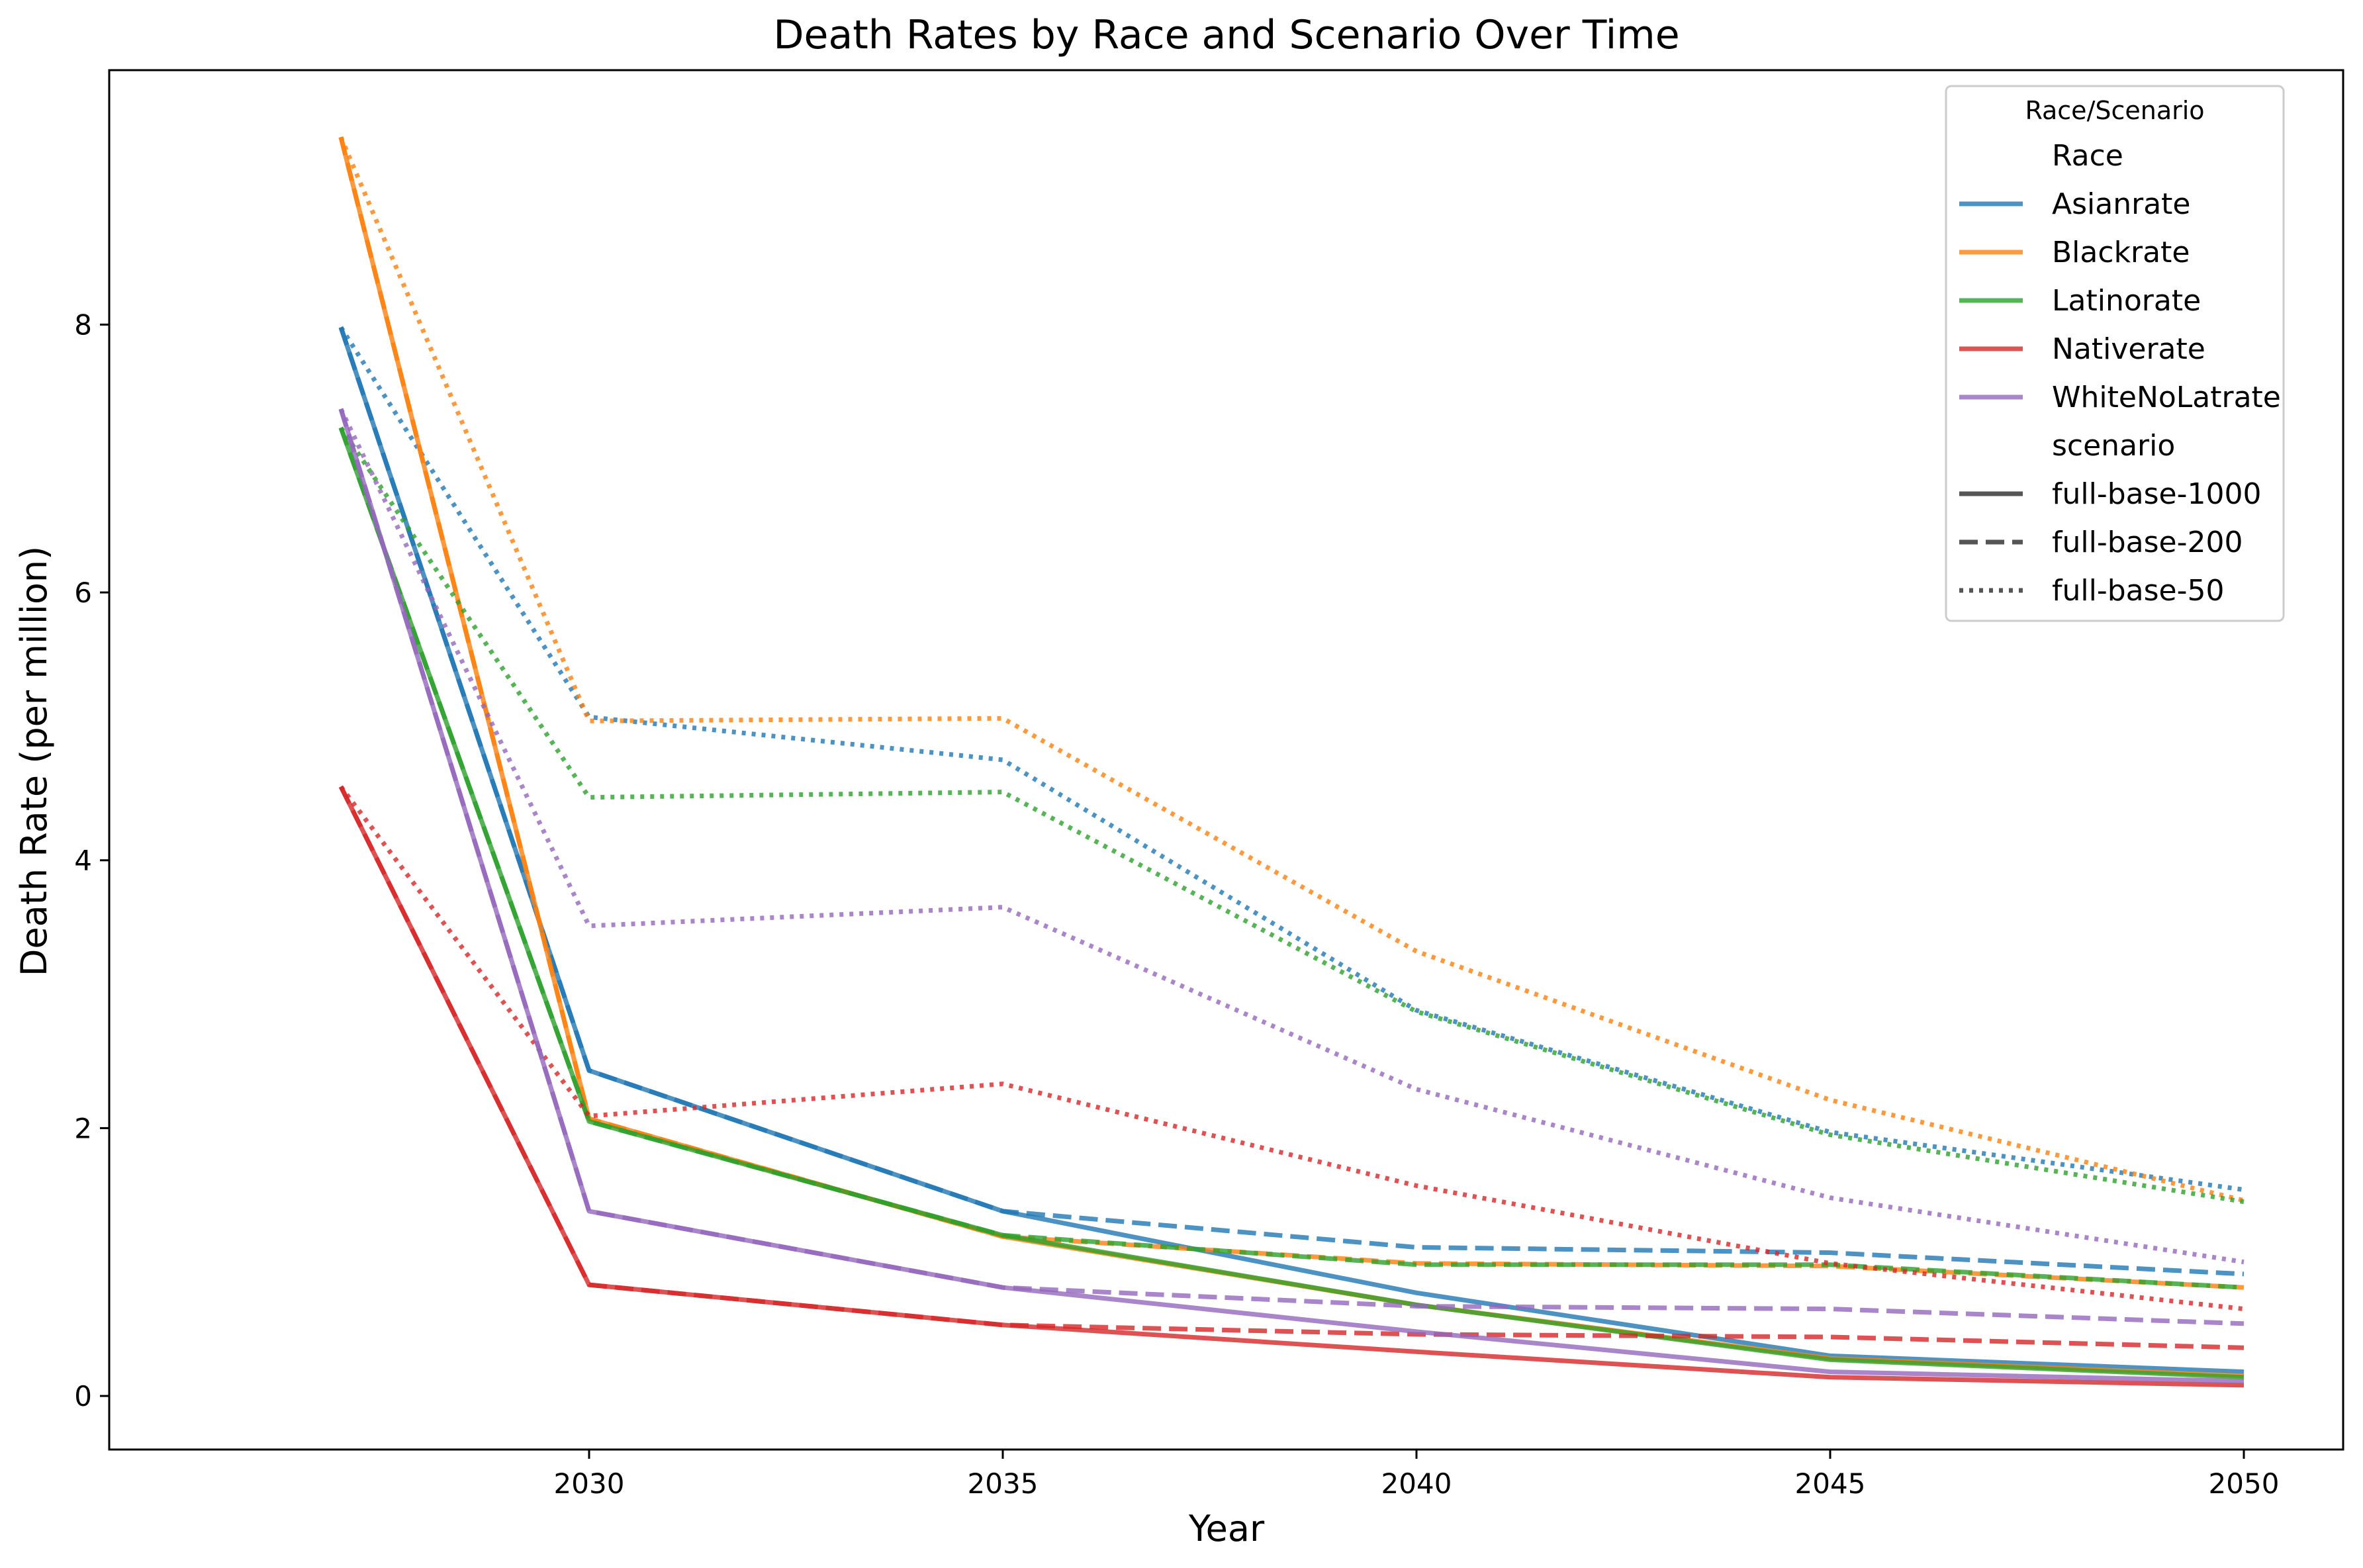 The image size is (2363, 1568). What do you see at coordinates (1226, 1529) in the screenshot?
I see `x-axis-label: Year` at bounding box center [1226, 1529].